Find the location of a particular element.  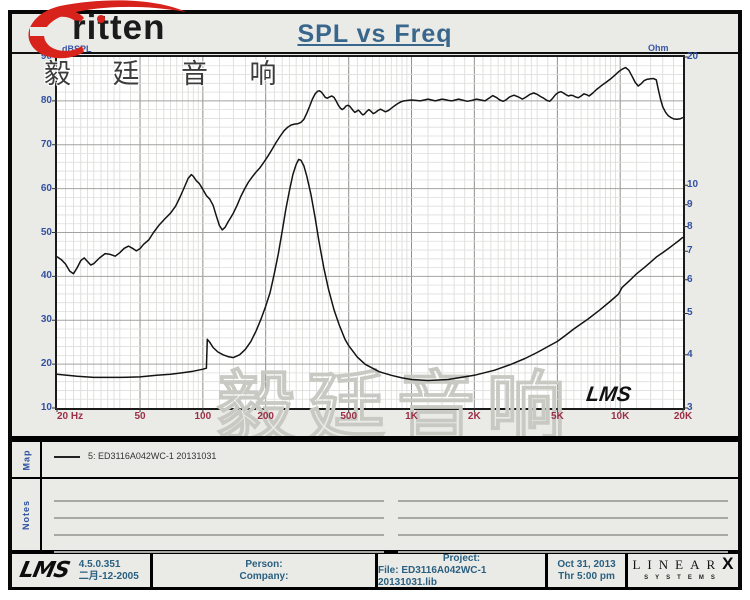

footer-datetime-cell: Oct 31, 2013 Thr 5:00 pm is located at coordinates (585, 570).